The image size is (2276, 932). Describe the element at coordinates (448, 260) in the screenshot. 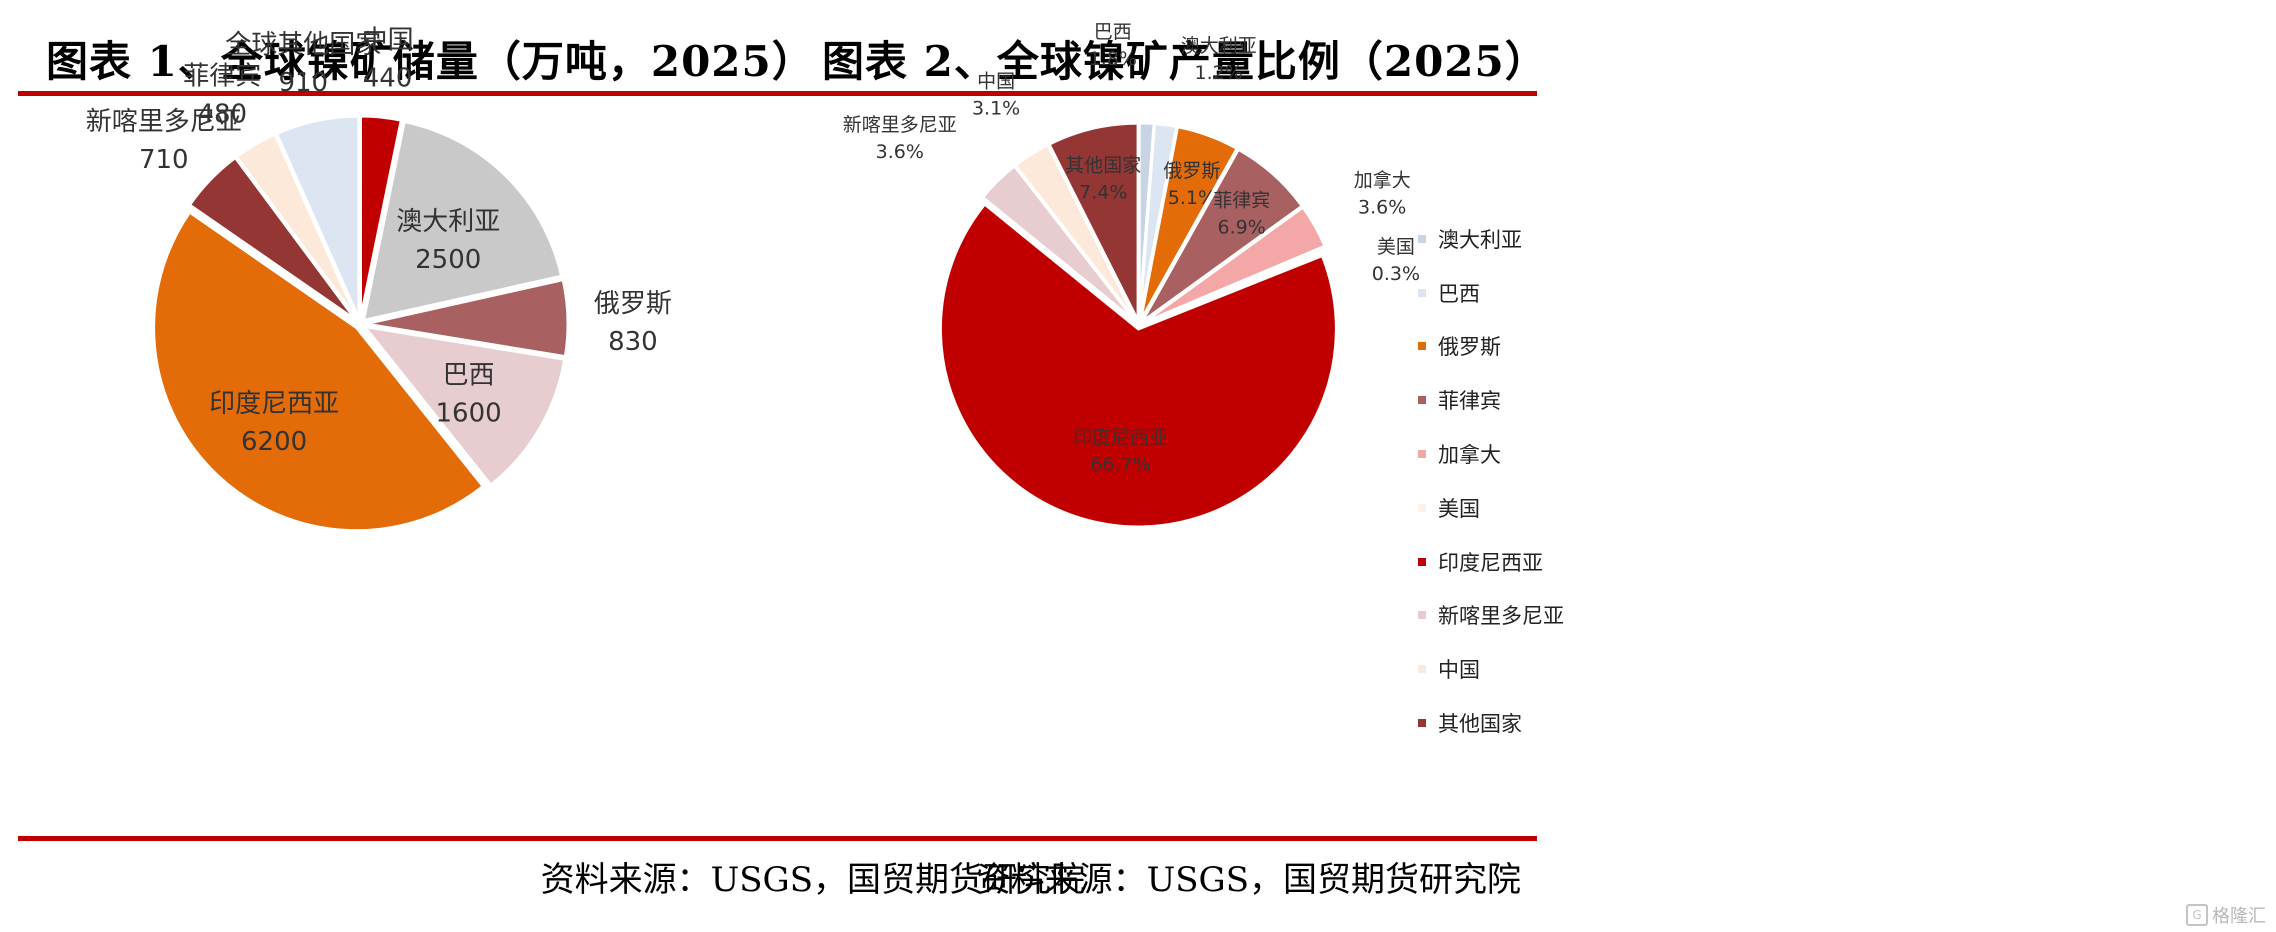

I see `slice-value-label: 2500` at that location.